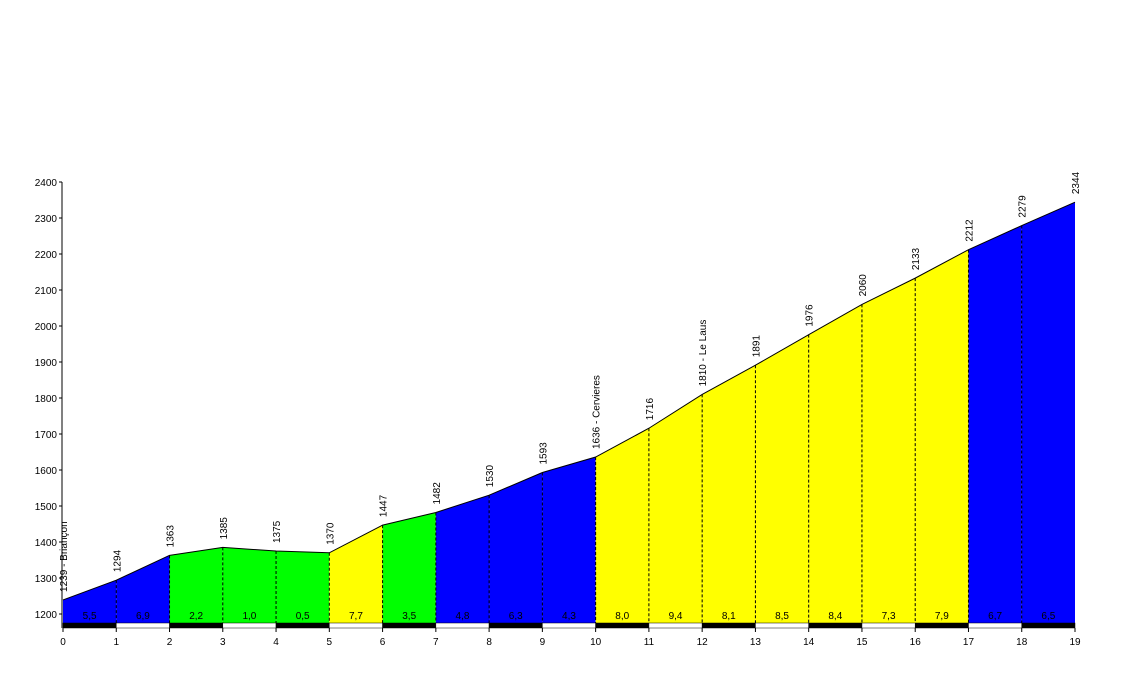 This screenshot has height=673, width=1136. What do you see at coordinates (1048, 616) in the screenshot?
I see `gradient-label: 6,5` at bounding box center [1048, 616].